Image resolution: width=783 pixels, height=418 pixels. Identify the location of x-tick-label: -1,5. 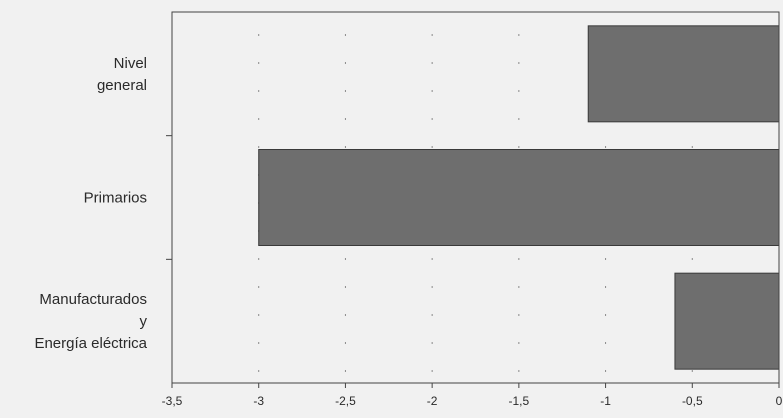
(519, 401).